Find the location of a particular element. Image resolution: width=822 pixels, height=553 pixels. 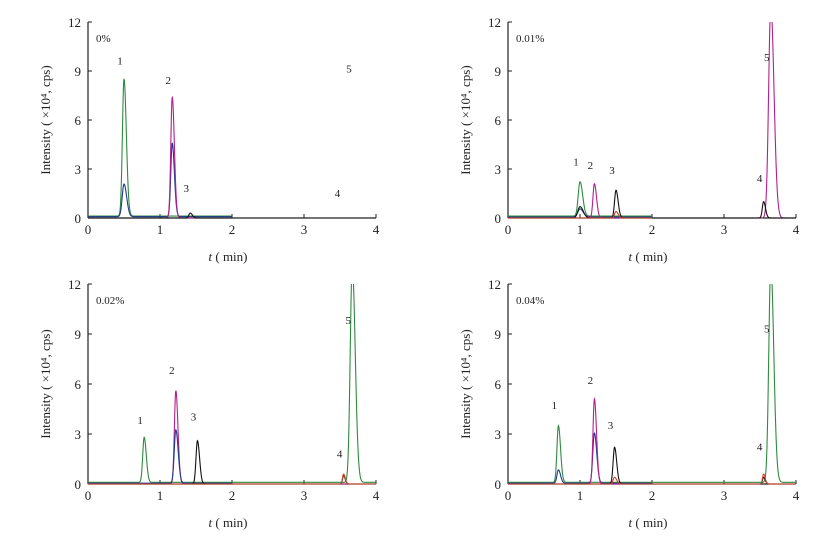

panel-label: 0.04% is located at coordinates (530, 301).